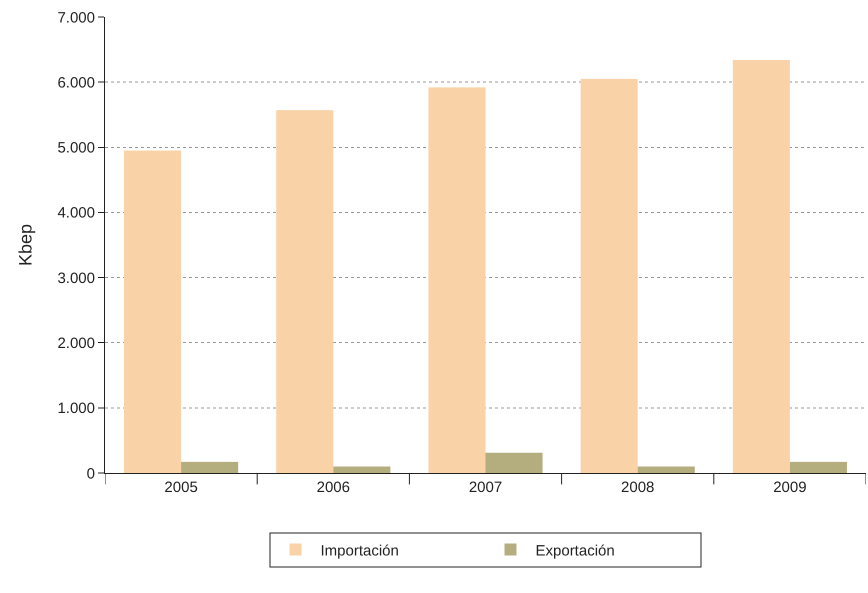  Describe the element at coordinates (76, 17) in the screenshot. I see `y-tick-label: 7.000` at that location.